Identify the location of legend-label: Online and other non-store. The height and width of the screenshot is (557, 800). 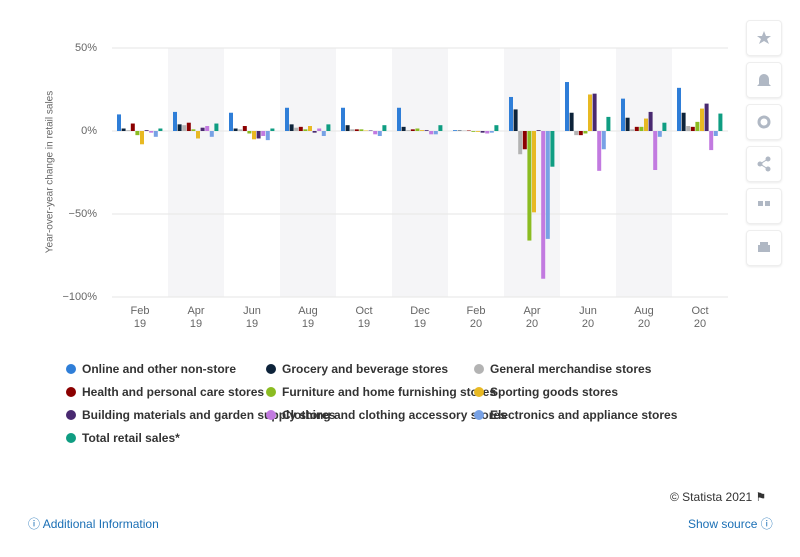
(159, 369).